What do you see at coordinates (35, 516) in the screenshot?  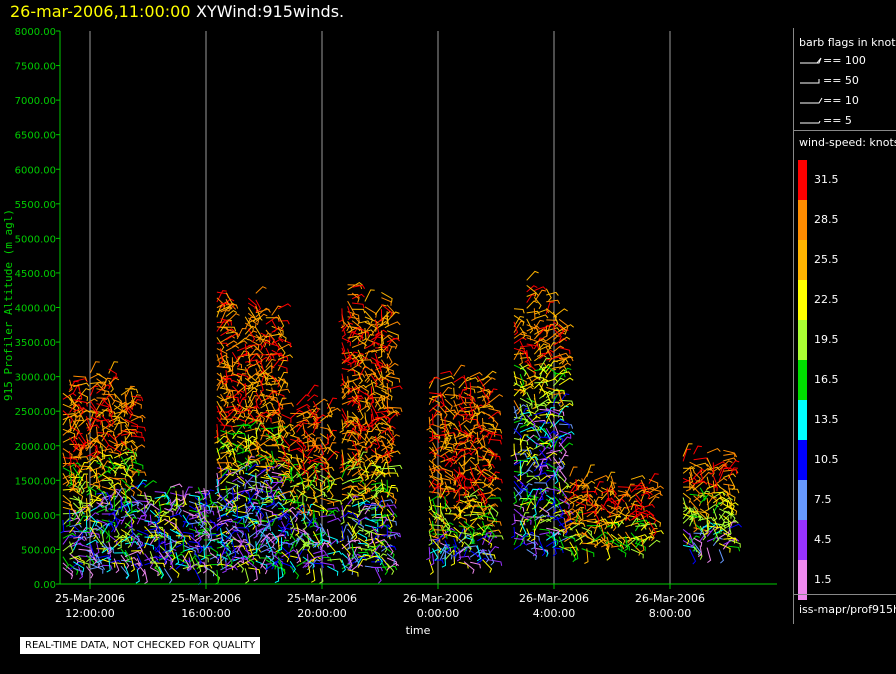 I see `y-tick-label: 1000.00` at bounding box center [35, 516].